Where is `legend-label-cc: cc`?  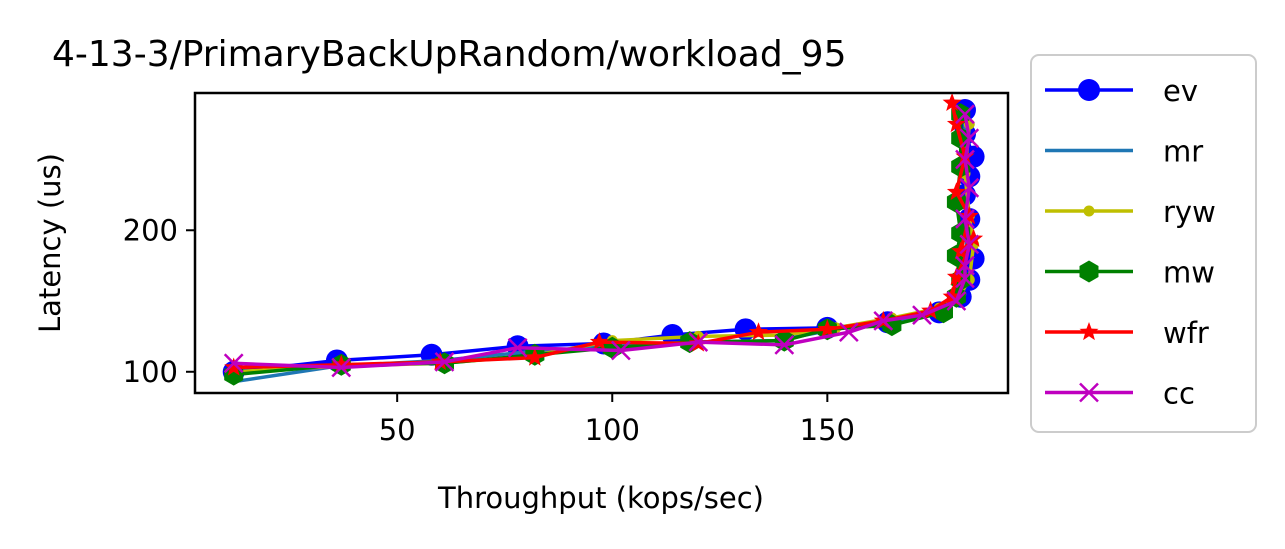 legend-label-cc: cc is located at coordinates (1179, 394).